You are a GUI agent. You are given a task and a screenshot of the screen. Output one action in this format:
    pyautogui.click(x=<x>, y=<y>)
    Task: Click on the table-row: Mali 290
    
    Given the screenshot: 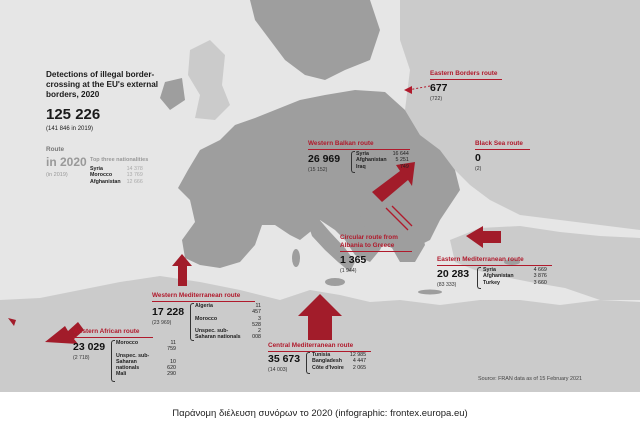 What is the action you would take?
    pyautogui.click(x=146, y=374)
    